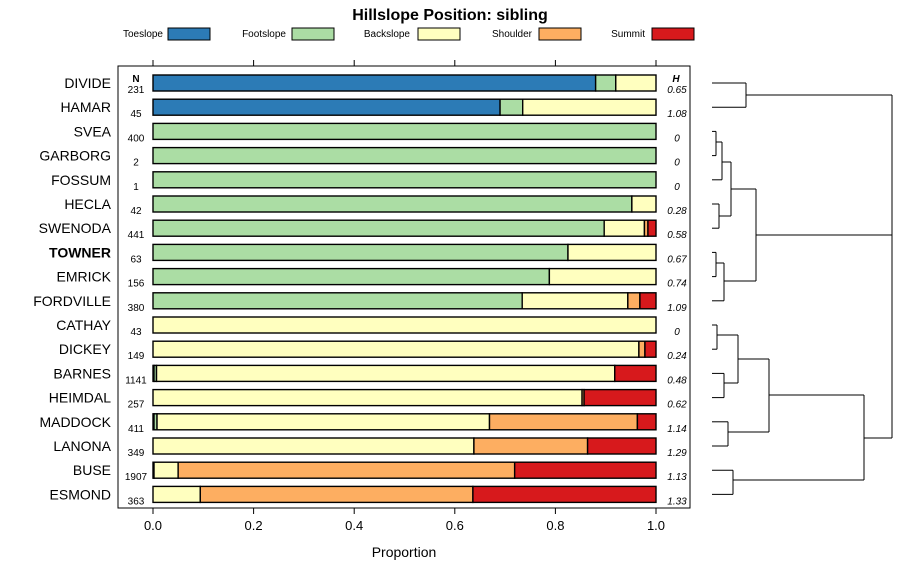 This screenshot has width=900, height=580. I want to click on row-h-value: 1.08, so click(677, 114).